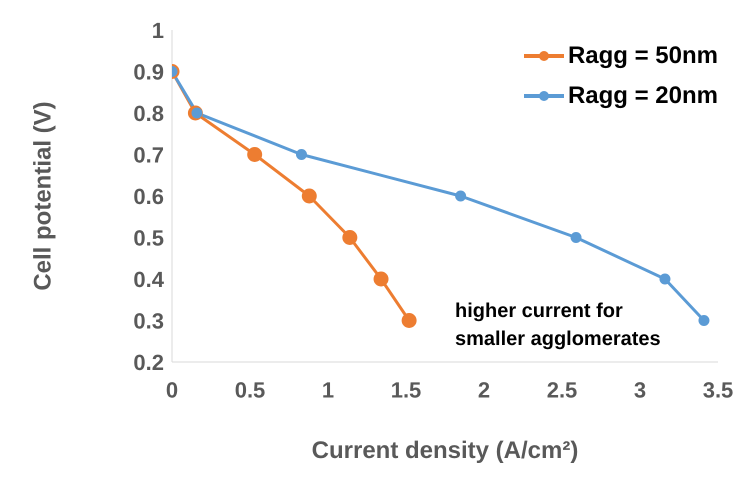  What do you see at coordinates (643, 56) in the screenshot?
I see `legend-label: Ragg = 50nm` at bounding box center [643, 56].